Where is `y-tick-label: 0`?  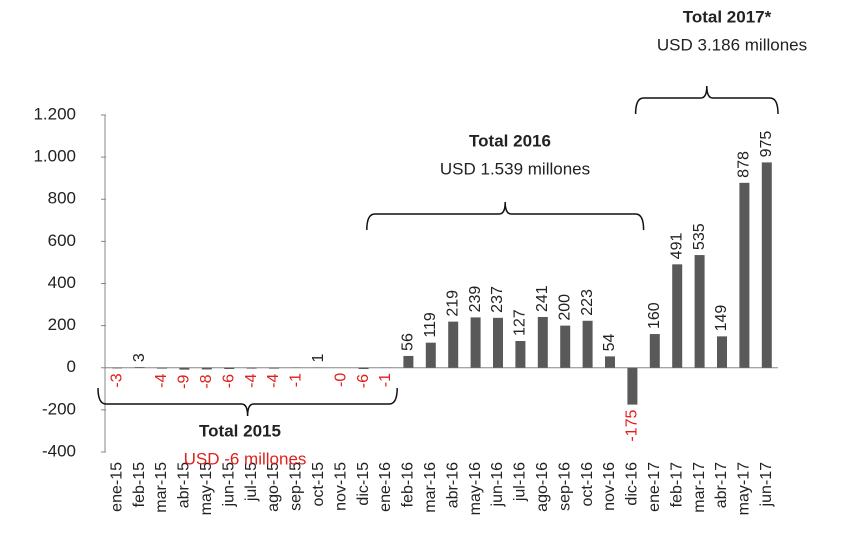 y-tick-label: 0 is located at coordinates (71, 366).